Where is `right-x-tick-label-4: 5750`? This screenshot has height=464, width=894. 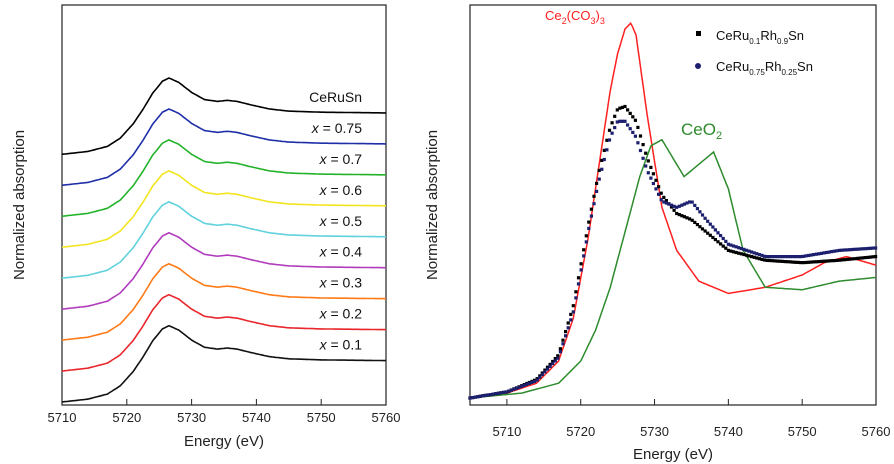 right-x-tick-label-4: 5750 is located at coordinates (802, 431).